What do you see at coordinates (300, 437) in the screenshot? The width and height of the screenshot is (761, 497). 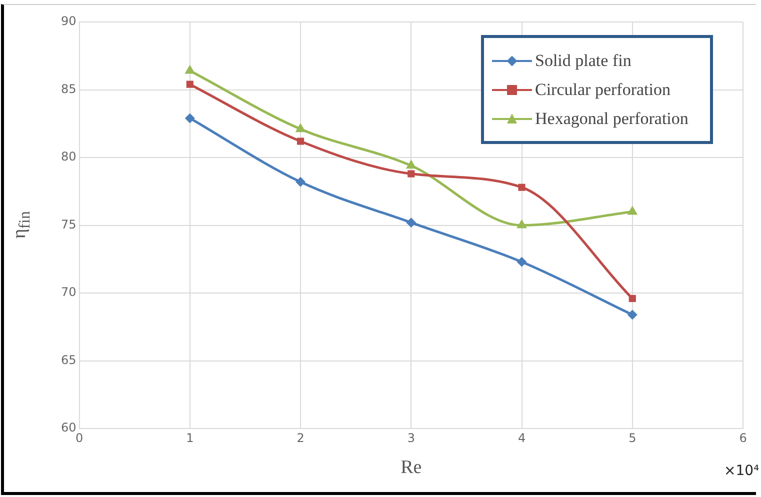 I see `x-tick-label: 2` at bounding box center [300, 437].